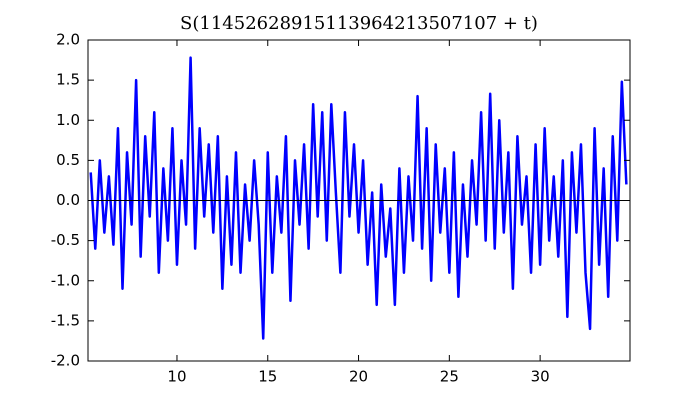  I want to click on x-tick-label: 30, so click(540, 377).